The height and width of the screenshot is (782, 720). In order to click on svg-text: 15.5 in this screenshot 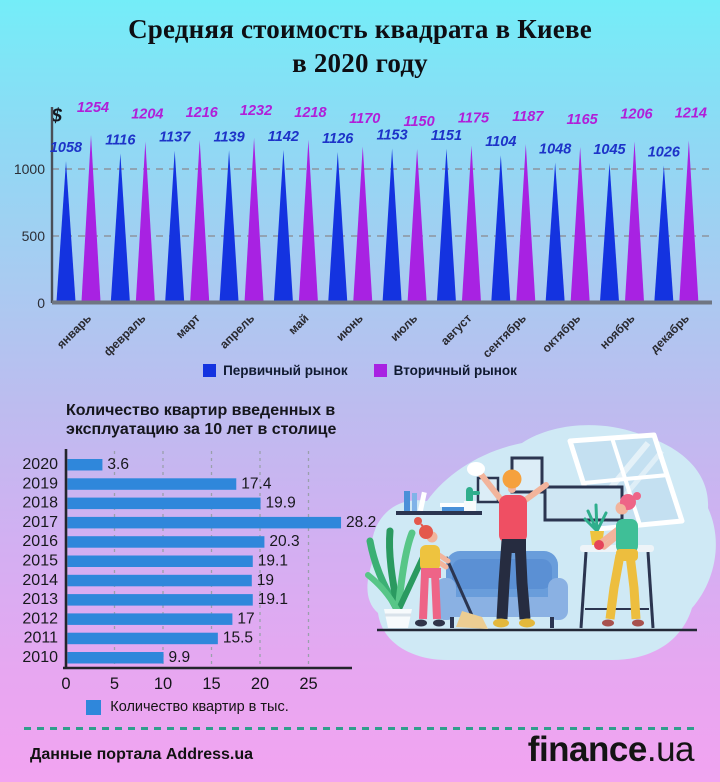, I will do `click(238, 638)`.